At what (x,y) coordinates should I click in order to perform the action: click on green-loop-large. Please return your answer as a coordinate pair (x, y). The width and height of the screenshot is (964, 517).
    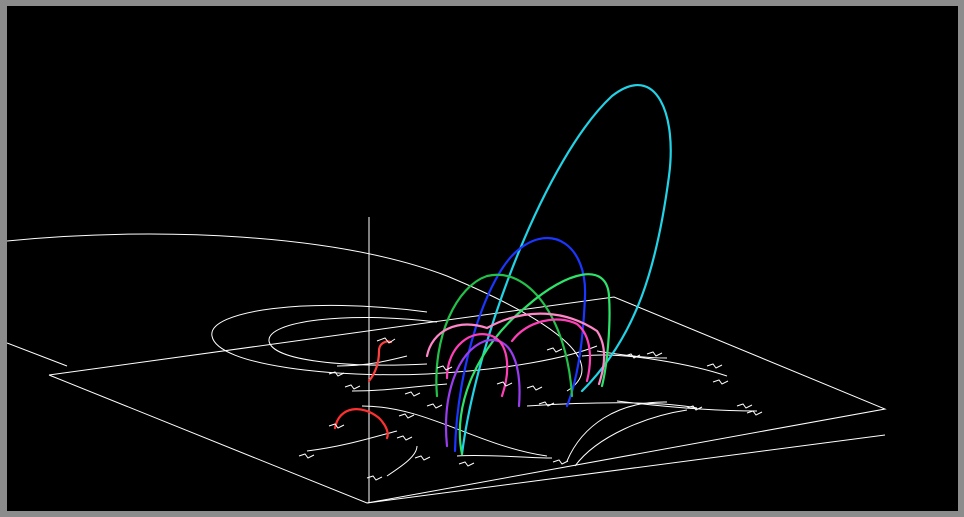
    Looking at the image, I should click on (504, 335).